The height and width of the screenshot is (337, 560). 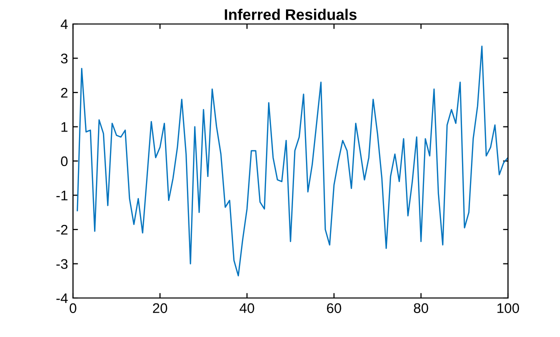 I want to click on y-tick-label: 2, so click(x=64, y=93).